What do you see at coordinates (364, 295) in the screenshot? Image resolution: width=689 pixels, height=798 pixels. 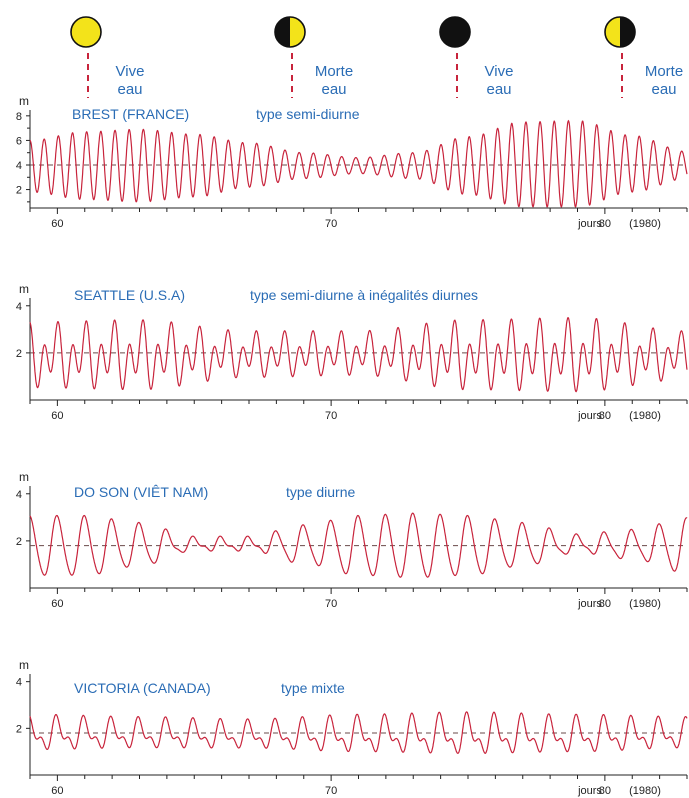 I see `tide-type-subtitle: type semi-diurne à inégalités diurnes` at bounding box center [364, 295].